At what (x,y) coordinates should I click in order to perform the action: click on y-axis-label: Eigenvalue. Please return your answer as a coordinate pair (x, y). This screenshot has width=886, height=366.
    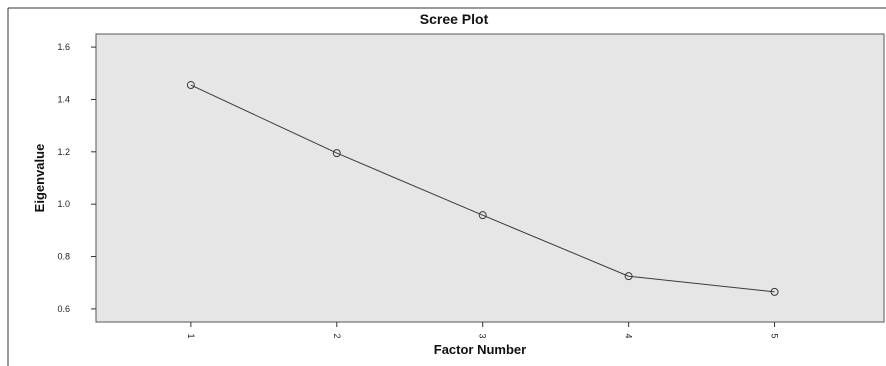
    Looking at the image, I should click on (39, 178).